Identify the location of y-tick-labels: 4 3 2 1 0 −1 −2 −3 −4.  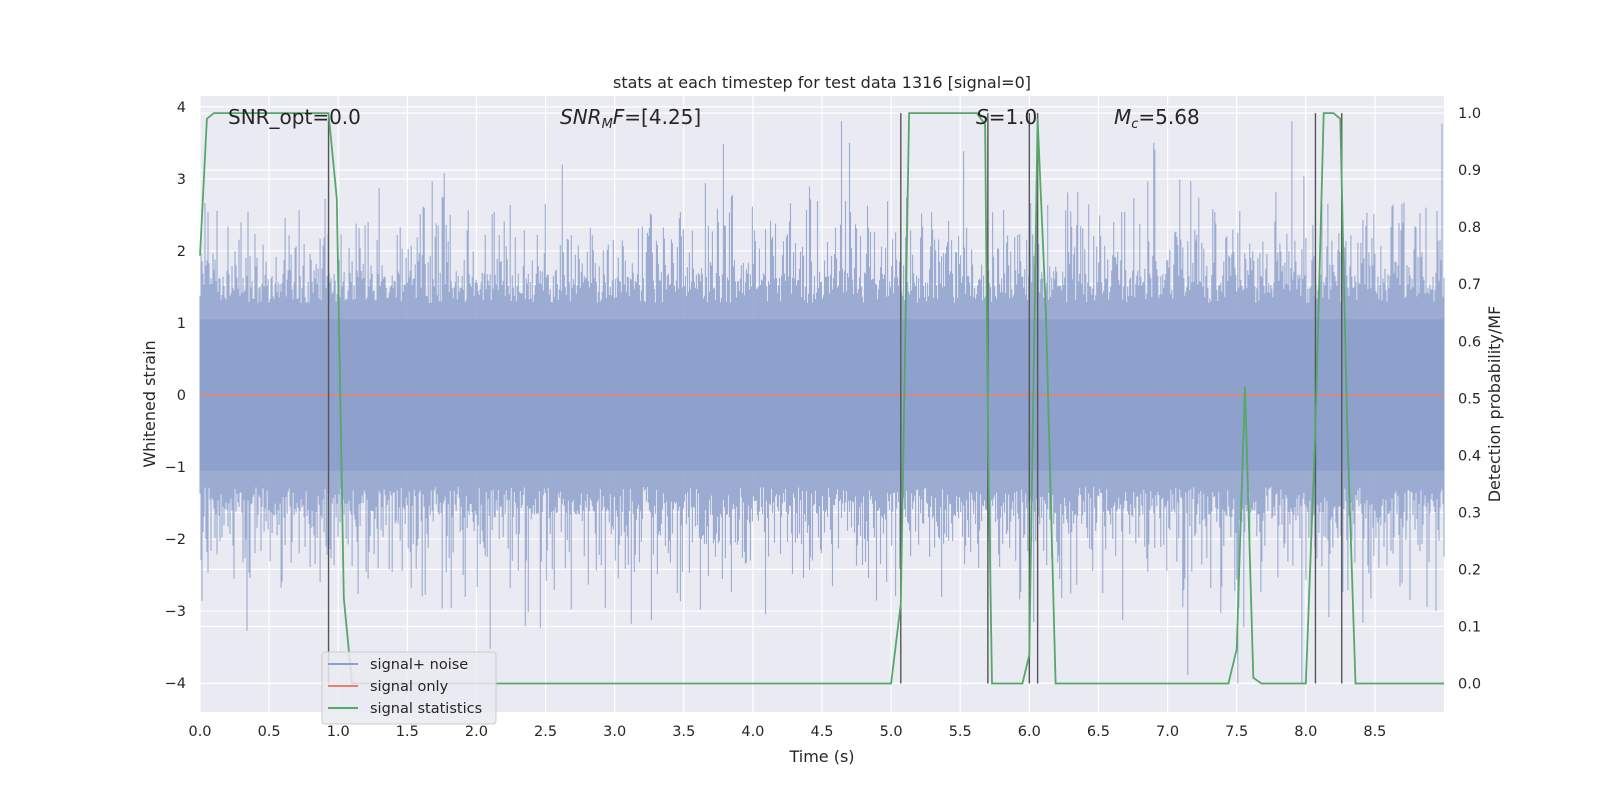
(175, 396).